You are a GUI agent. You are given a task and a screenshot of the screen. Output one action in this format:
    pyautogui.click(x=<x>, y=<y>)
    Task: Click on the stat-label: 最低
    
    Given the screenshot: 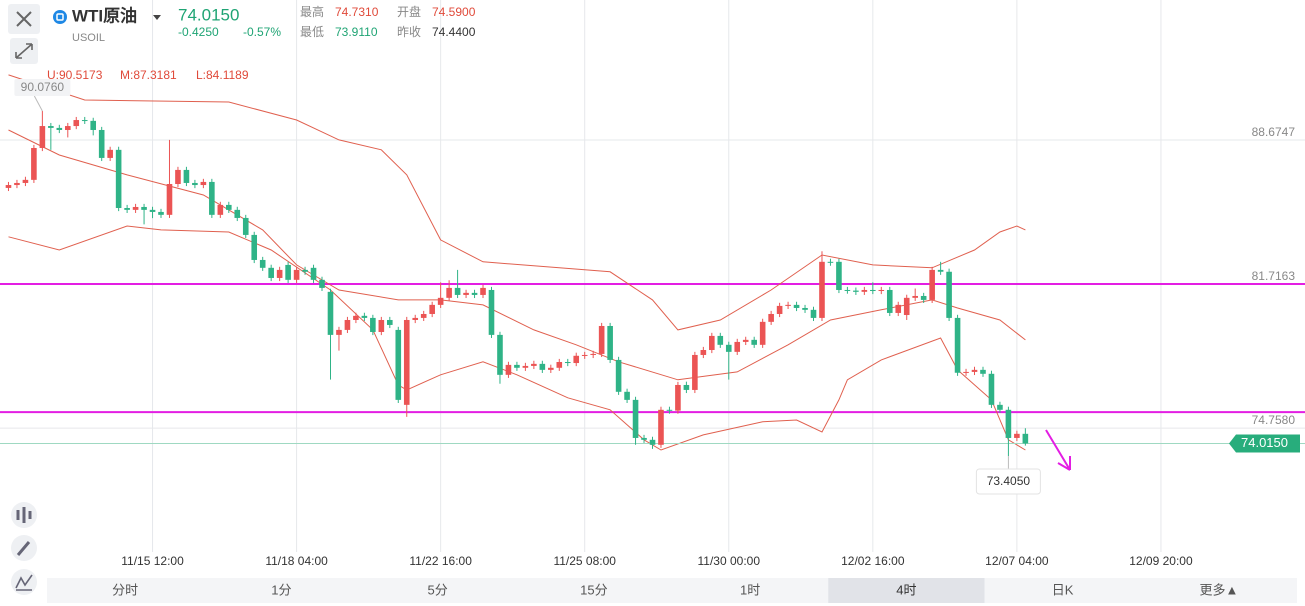 What is the action you would take?
    pyautogui.click(x=312, y=32)
    